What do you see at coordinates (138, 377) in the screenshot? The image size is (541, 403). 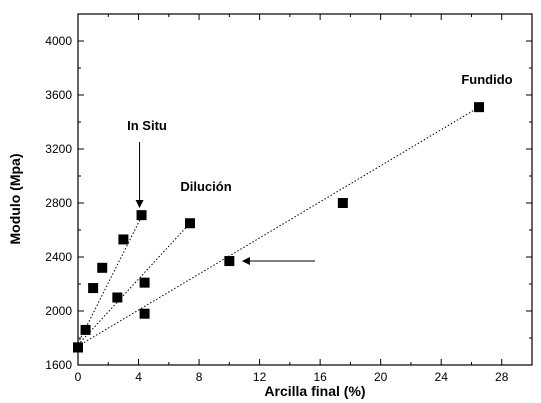 I see `x-tick-label: 4` at bounding box center [138, 377].